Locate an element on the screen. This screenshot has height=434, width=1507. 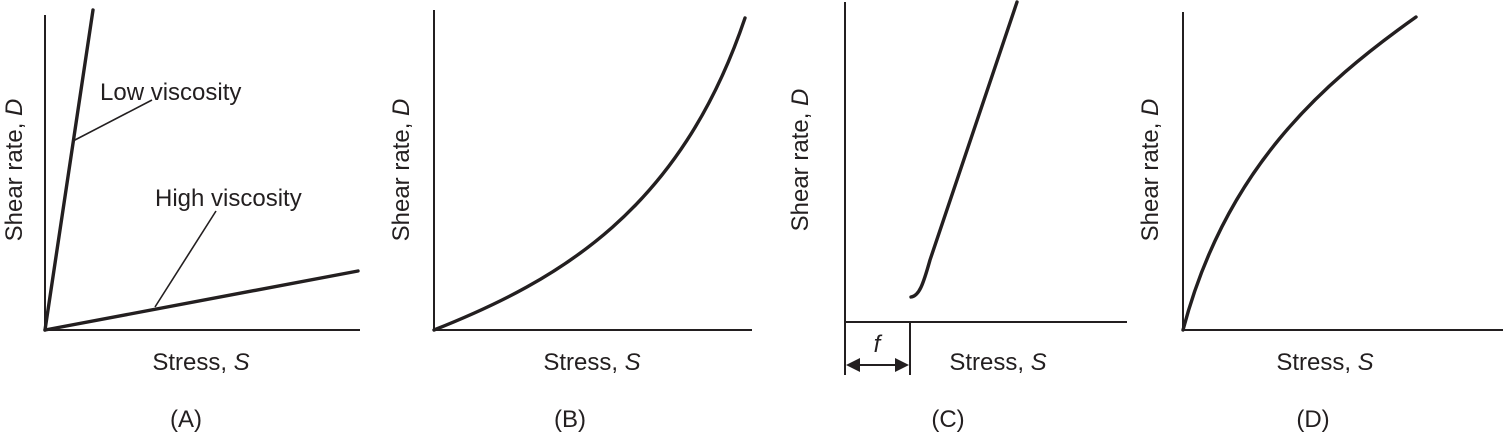
panel-a-y-axis-label: Shear rate, D is located at coordinates (14, 170).